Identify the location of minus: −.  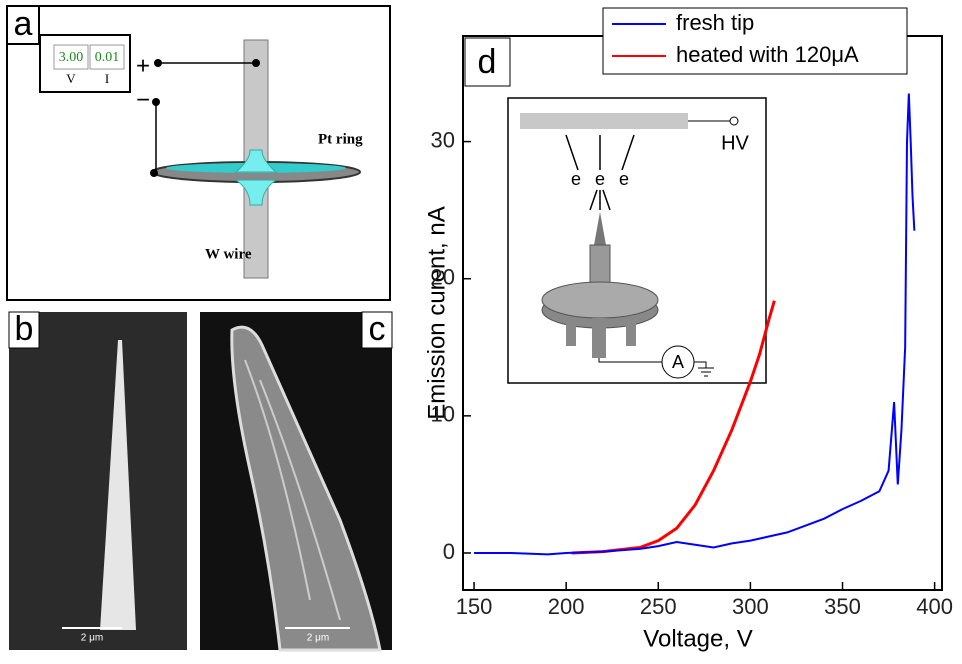
(143, 99).